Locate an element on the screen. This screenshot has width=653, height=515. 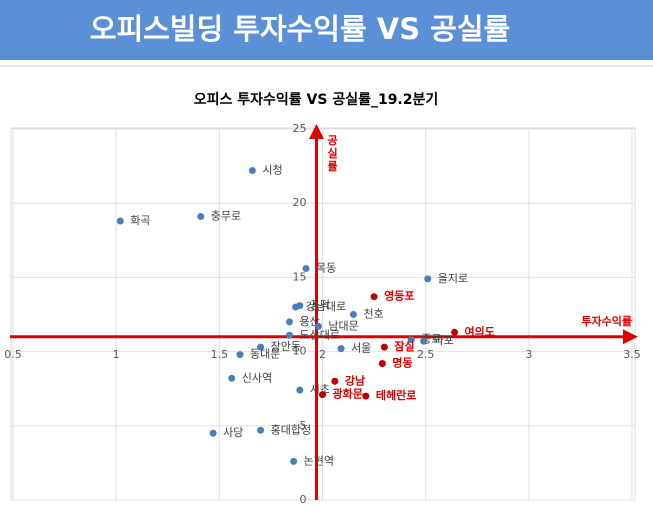
point-label: 화곡 is located at coordinates (140, 220).